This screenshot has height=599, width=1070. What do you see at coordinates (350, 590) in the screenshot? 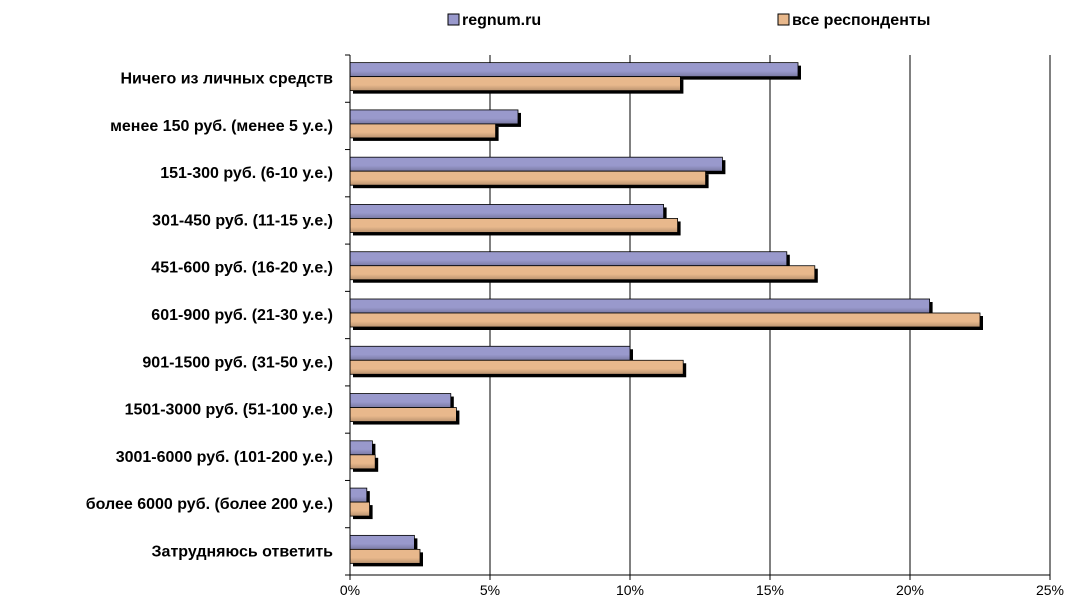
I see `x-tick-label: 0%` at bounding box center [350, 590].